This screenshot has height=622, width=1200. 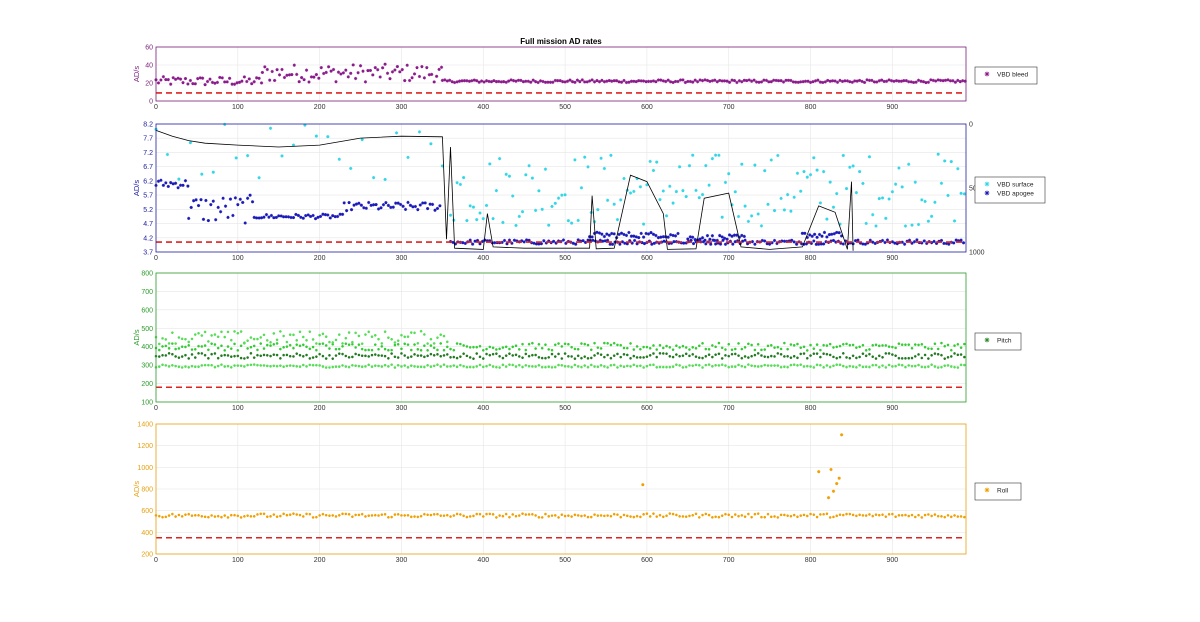 What do you see at coordinates (402, 258) in the screenshot?
I see `x-tick-label: 300` at bounding box center [402, 258].